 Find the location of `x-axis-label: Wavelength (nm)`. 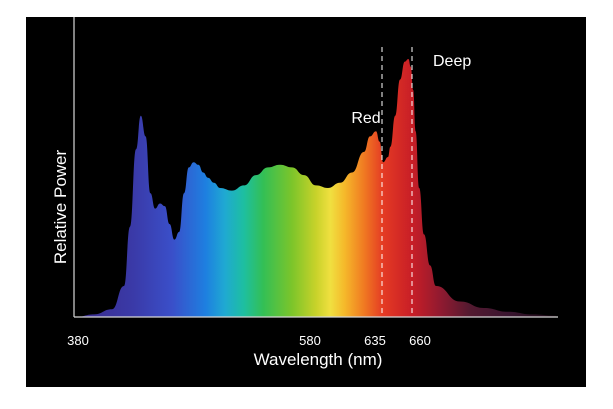

x-axis-label: Wavelength (nm) is located at coordinates (318, 359).